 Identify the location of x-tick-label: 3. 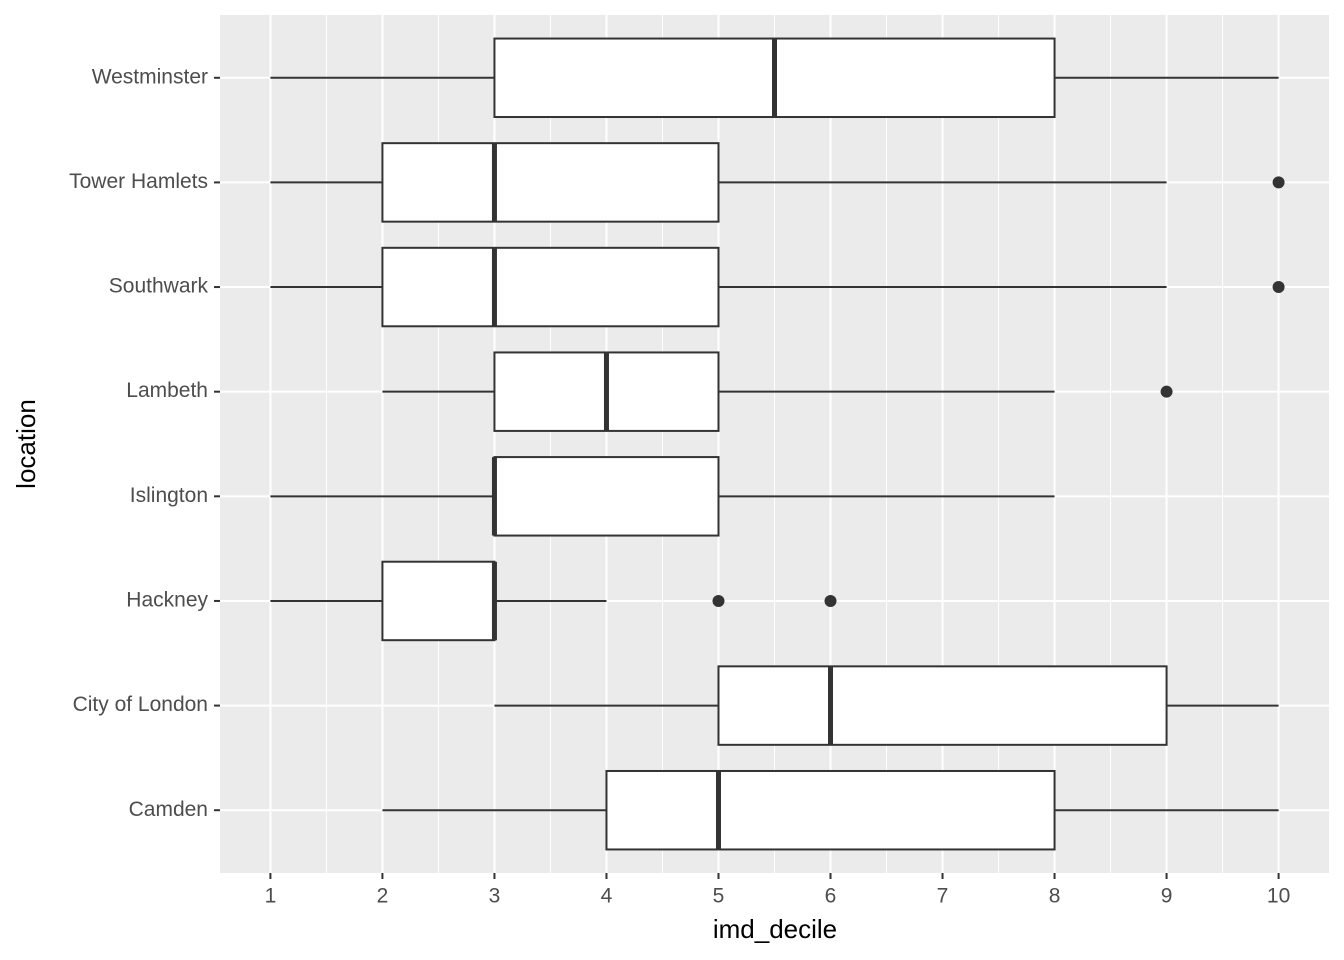
(495, 896).